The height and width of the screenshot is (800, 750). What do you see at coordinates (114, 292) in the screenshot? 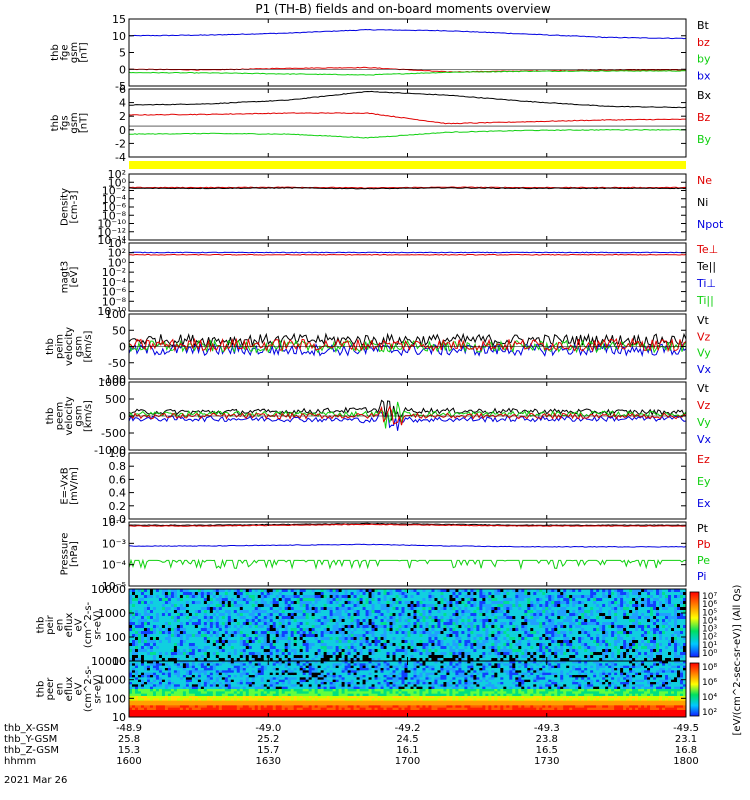
I see `y-tick-label: 10⁻⁶` at bounding box center [114, 292].